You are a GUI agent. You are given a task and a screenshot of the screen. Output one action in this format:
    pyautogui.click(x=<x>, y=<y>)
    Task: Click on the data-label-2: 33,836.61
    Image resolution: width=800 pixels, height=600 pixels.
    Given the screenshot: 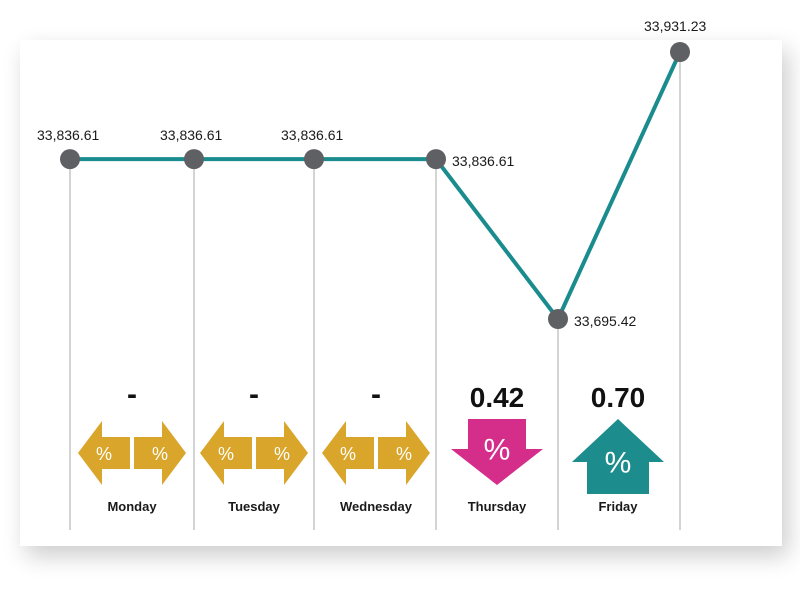 What is the action you would take?
    pyautogui.click(x=191, y=135)
    